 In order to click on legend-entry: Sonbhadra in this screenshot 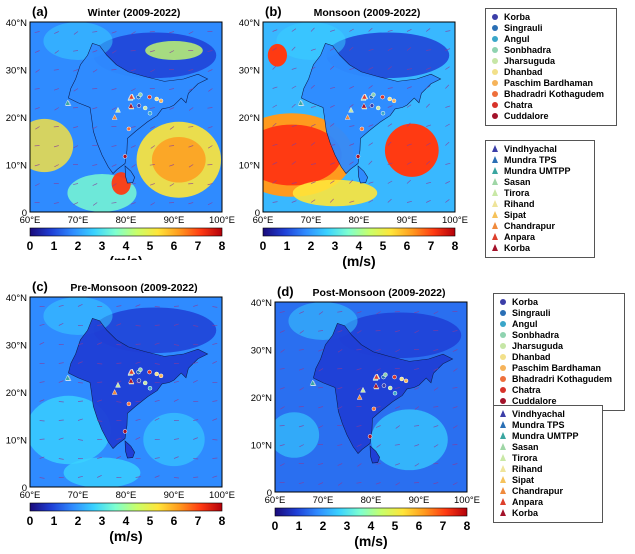, I will do `click(559, 334)`.